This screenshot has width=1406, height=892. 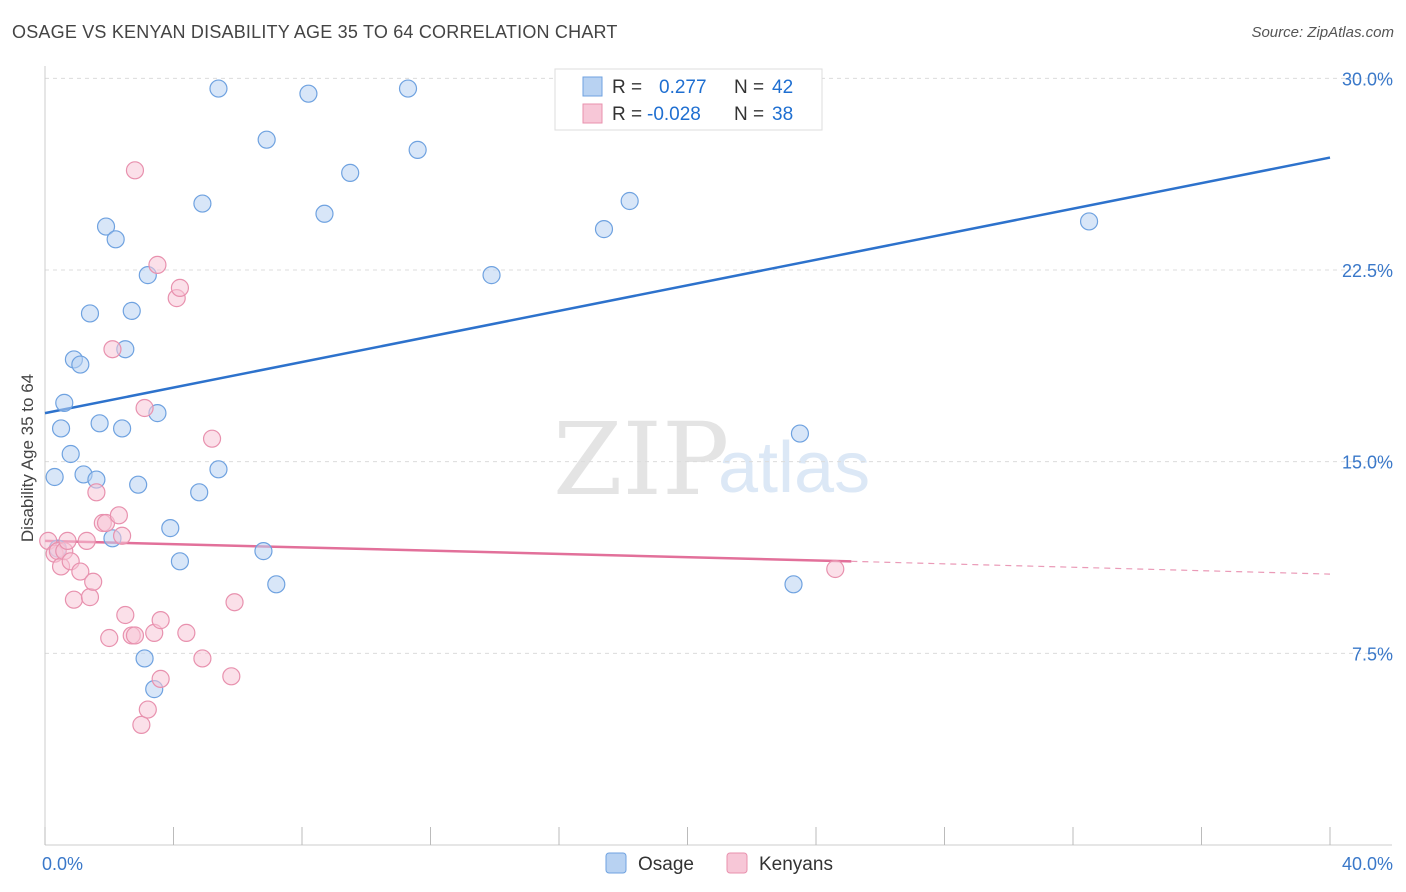 What do you see at coordinates (616, 863) in the screenshot?
I see `series-legend-swatch-osage` at bounding box center [616, 863].